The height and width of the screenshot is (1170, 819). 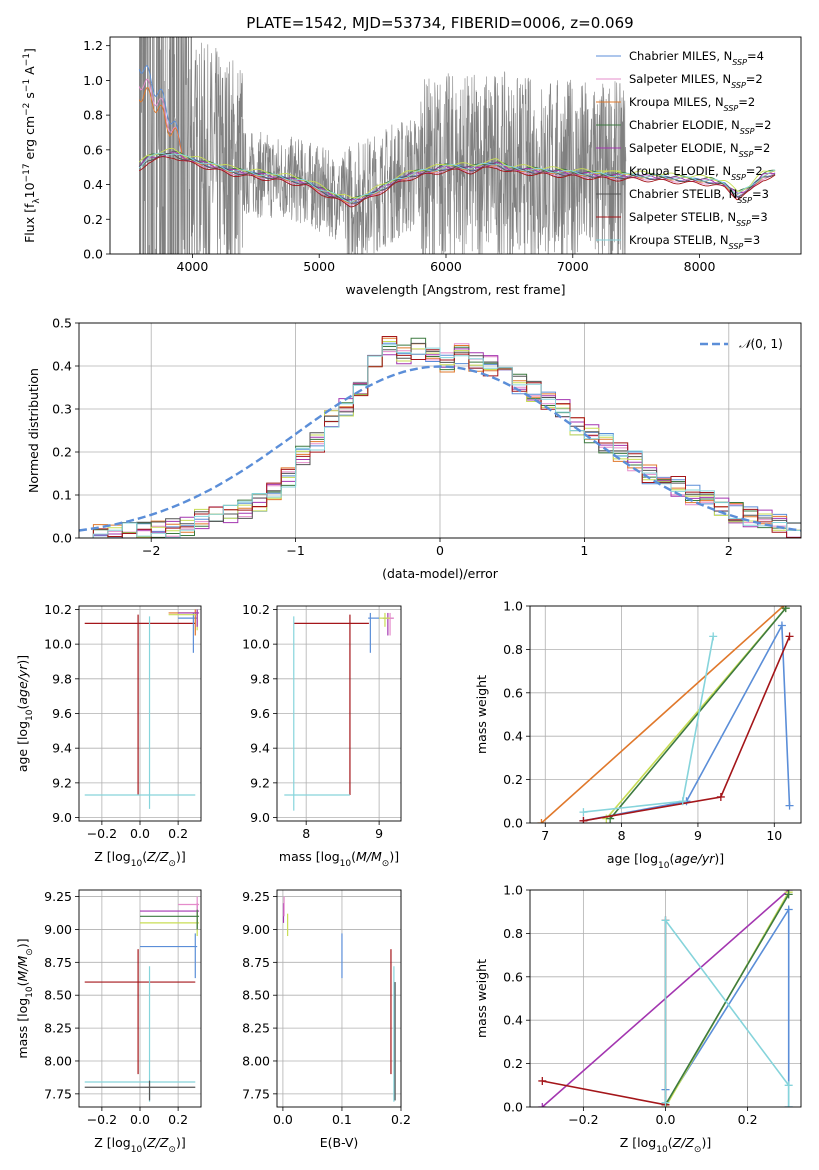 I want to click on label-part: λ, so click(x=37, y=201).